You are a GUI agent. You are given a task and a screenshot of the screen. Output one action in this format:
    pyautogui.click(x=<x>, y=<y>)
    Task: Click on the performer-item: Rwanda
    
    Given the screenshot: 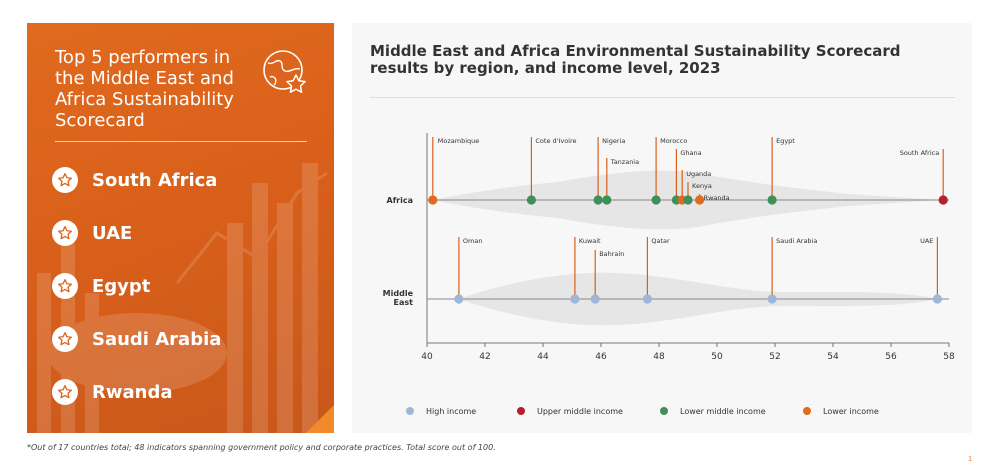 What is the action you would take?
    pyautogui.click(x=112, y=392)
    